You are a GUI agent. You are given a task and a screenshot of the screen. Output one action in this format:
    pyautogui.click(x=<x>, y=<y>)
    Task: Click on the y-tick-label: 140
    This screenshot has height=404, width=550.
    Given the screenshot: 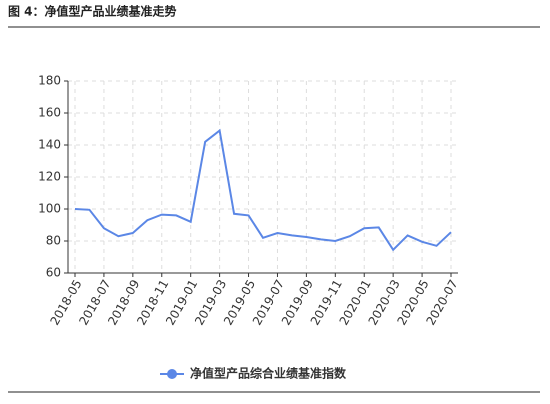 What is the action you would take?
    pyautogui.click(x=49, y=145)
    